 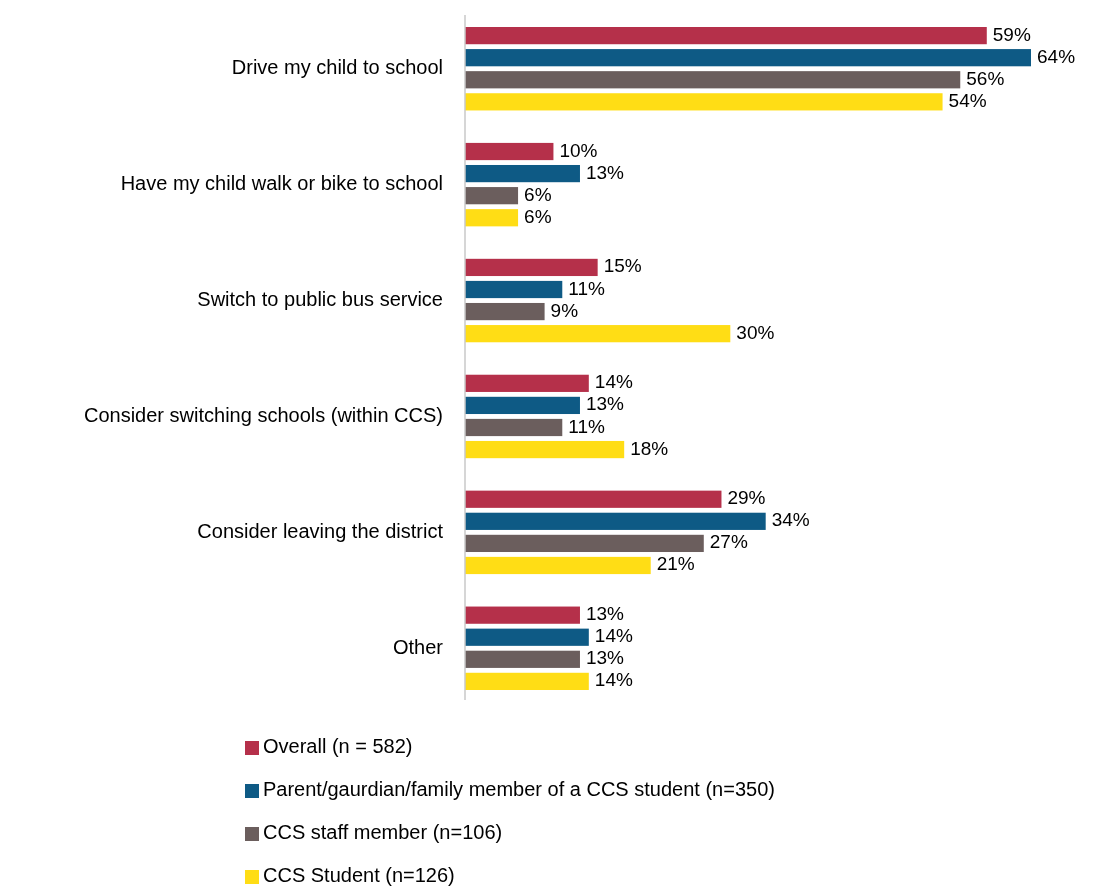 What do you see at coordinates (359, 875) in the screenshot?
I see `legend-label: CCS Student (n=126)` at bounding box center [359, 875].